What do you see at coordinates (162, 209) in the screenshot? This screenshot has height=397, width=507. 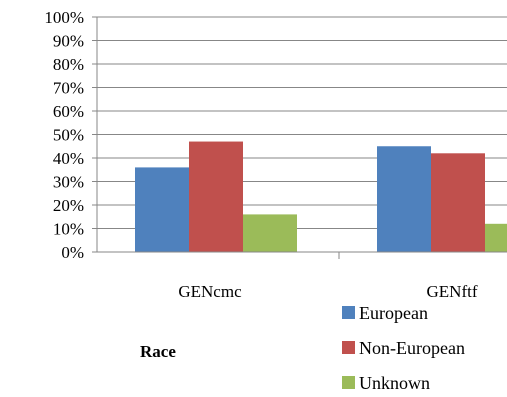 I see `bar-european-gencmc` at bounding box center [162, 209].